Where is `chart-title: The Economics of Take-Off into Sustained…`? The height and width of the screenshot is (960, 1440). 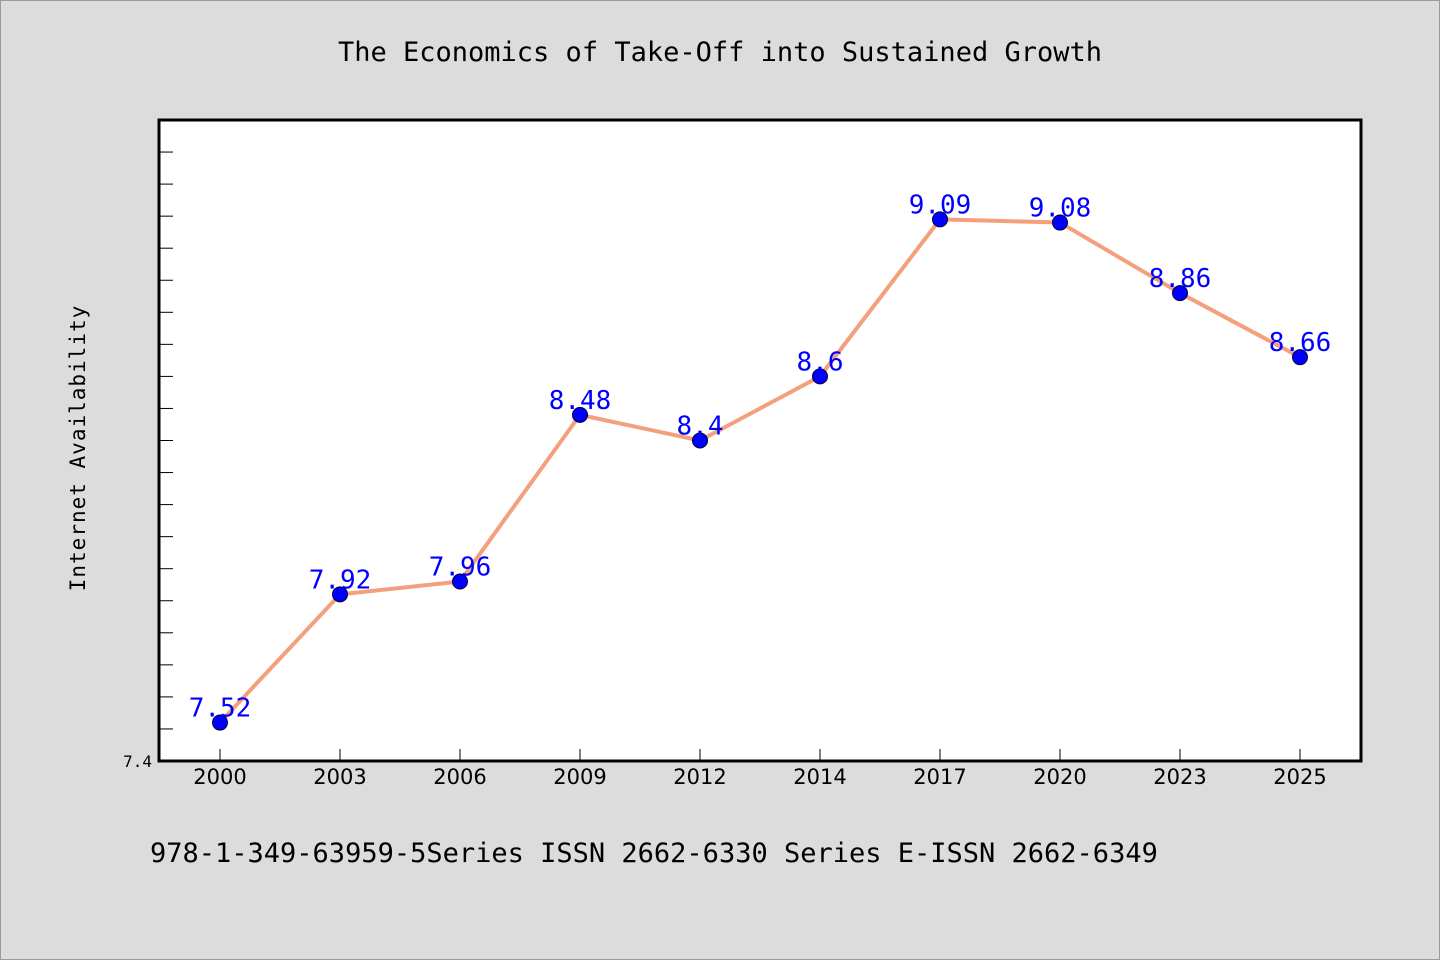
chart-title: The Economics of Take-Off into Sustained… is located at coordinates (720, 52).